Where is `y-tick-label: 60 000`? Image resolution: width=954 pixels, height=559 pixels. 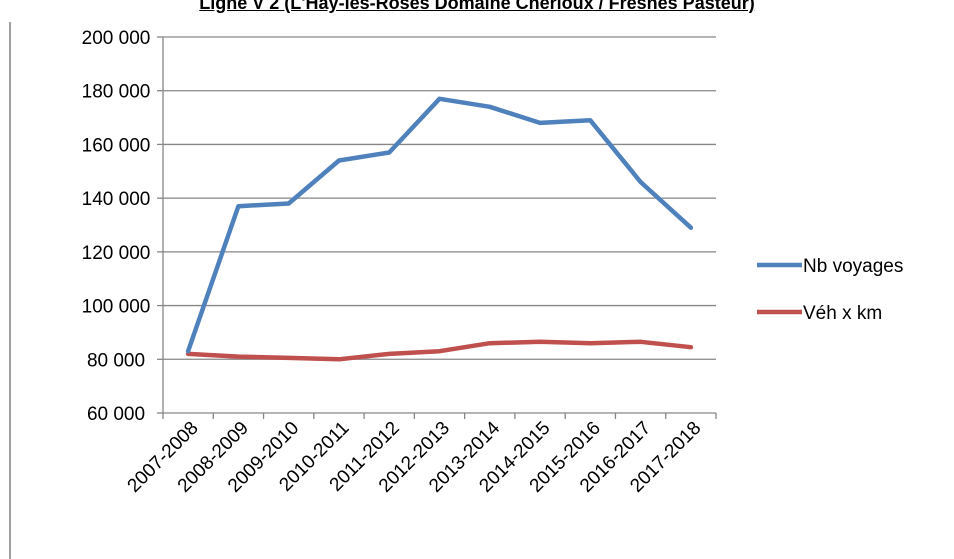 y-tick-label: 60 000 is located at coordinates (116, 414).